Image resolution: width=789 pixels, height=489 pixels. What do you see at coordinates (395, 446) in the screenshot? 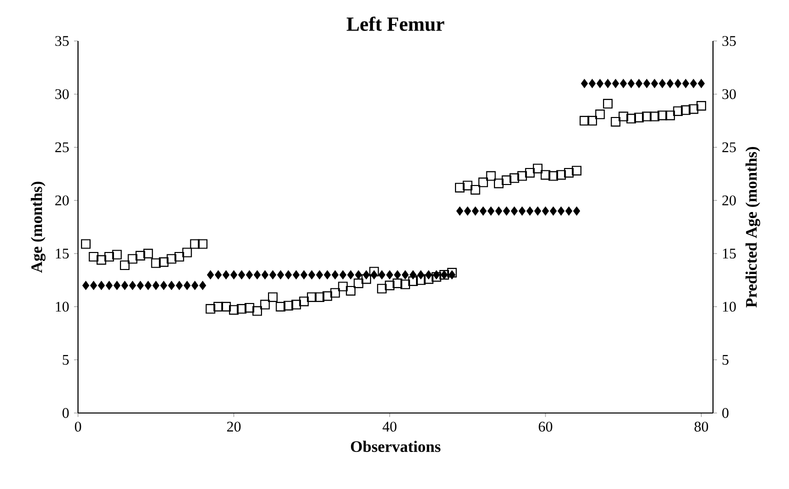
I see `x-axis-title: Observations` at bounding box center [395, 446].